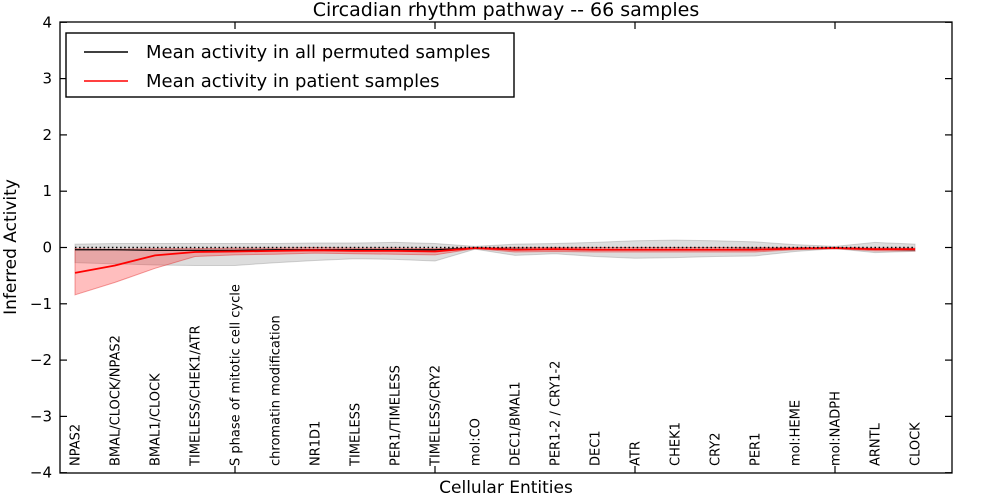 Image resolution: width=1000 pixels, height=500 pixels. I want to click on y-axis-label: Inferred Activity, so click(11, 247).